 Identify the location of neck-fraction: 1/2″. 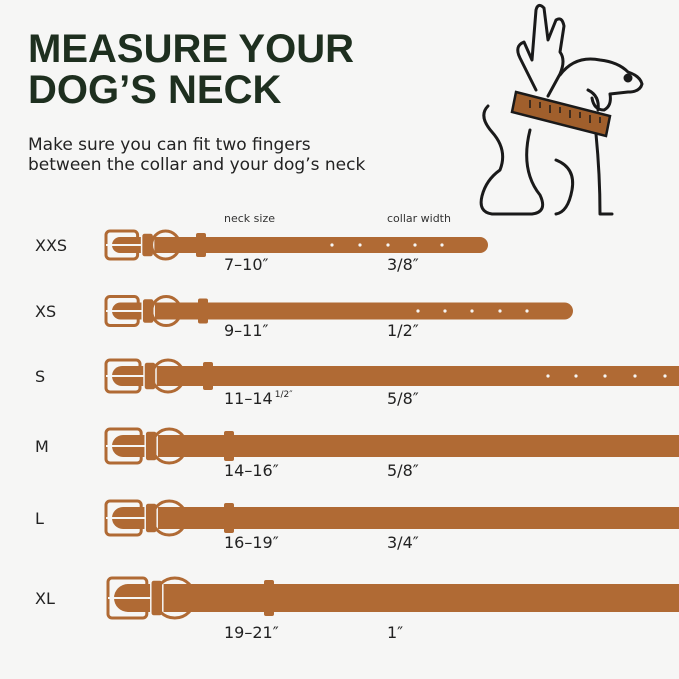
(284, 395).